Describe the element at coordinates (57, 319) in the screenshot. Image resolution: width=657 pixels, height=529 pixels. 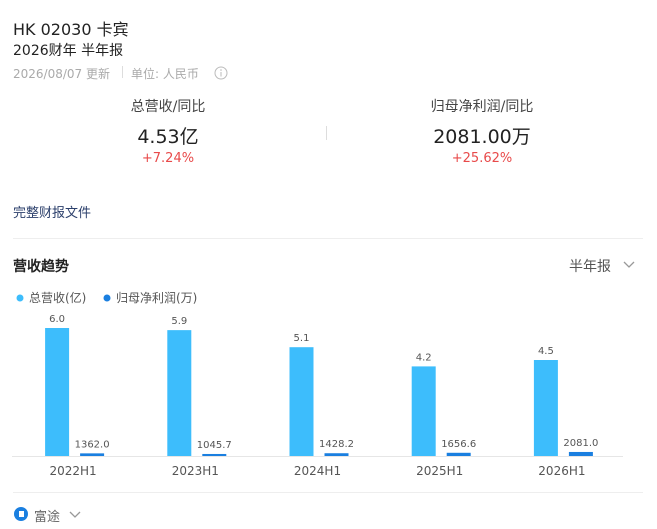
I see `value-label: 6.0` at that location.